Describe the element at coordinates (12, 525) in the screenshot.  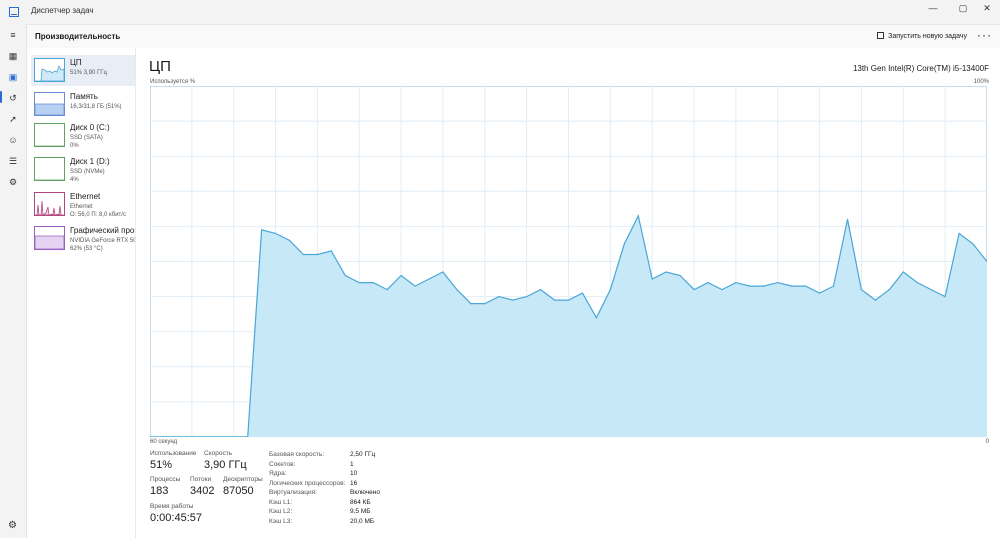
I see `settings-icon: ⚙` at that location.